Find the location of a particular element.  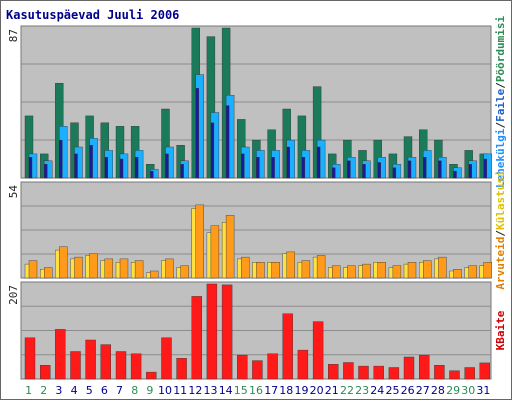

x-tick-day-4: 4 is located at coordinates (74, 390).